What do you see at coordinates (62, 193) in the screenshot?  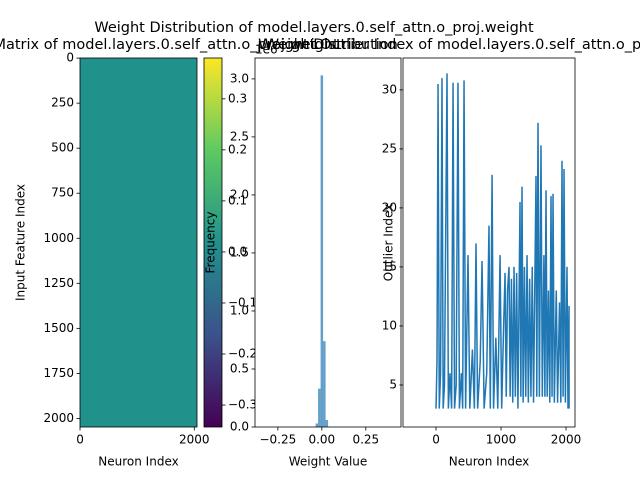 I see `y-tick-label: 750` at bounding box center [62, 193].